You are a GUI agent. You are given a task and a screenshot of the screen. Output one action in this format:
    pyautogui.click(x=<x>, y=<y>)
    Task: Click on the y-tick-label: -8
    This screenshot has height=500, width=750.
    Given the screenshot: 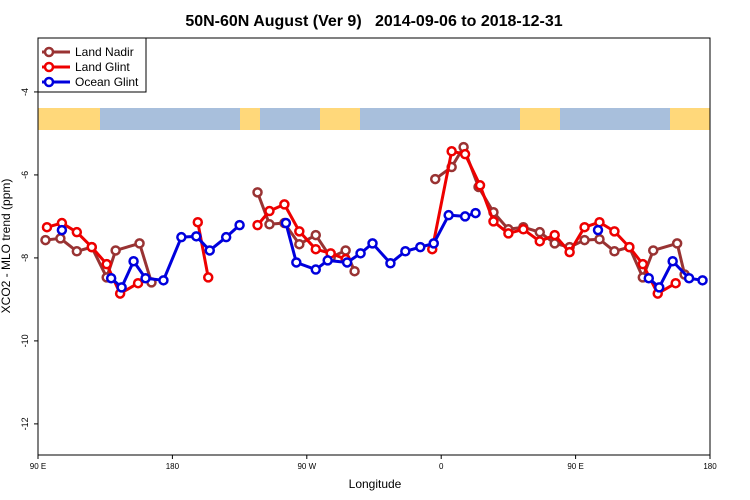 What is the action you would take?
    pyautogui.click(x=25, y=258)
    